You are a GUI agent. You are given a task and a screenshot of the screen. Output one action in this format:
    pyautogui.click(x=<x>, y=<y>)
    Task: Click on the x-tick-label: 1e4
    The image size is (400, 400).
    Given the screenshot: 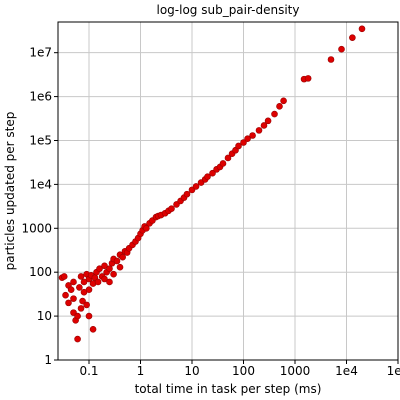 What is the action you would take?
    pyautogui.click(x=346, y=371)
    